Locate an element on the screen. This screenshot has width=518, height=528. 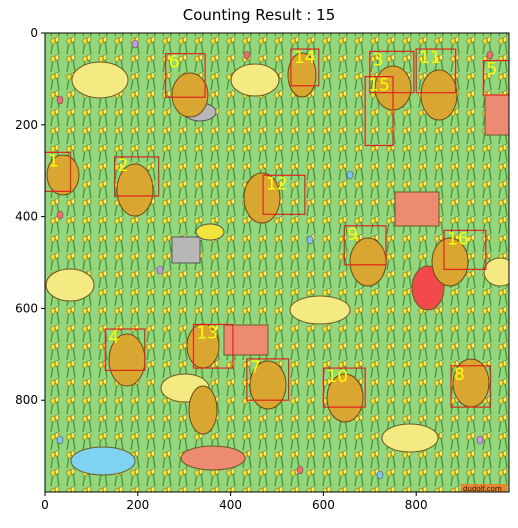
y-tick-label: 200 is located at coordinates (26, 125).